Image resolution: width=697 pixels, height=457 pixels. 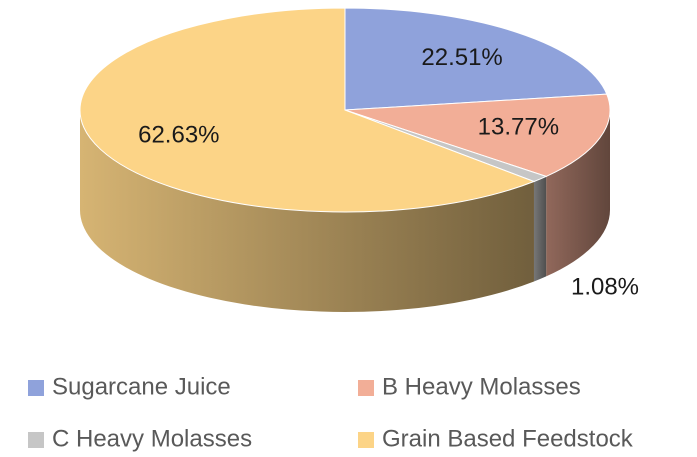 I want to click on data-label: 13.77%, so click(x=518, y=127).